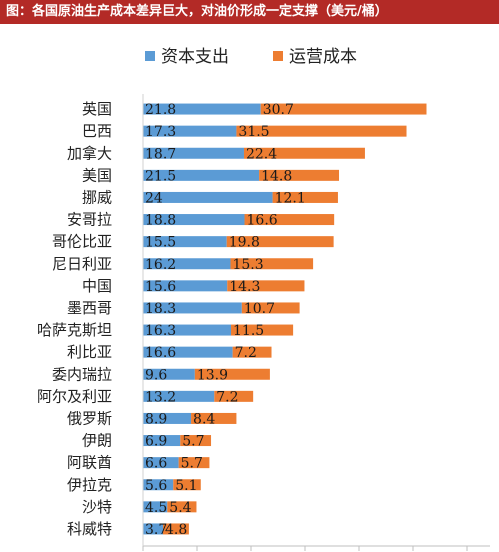 This screenshot has height=552, width=499. Describe the element at coordinates (160, 353) in the screenshot. I see `data-label-capex: 16.6` at that location.